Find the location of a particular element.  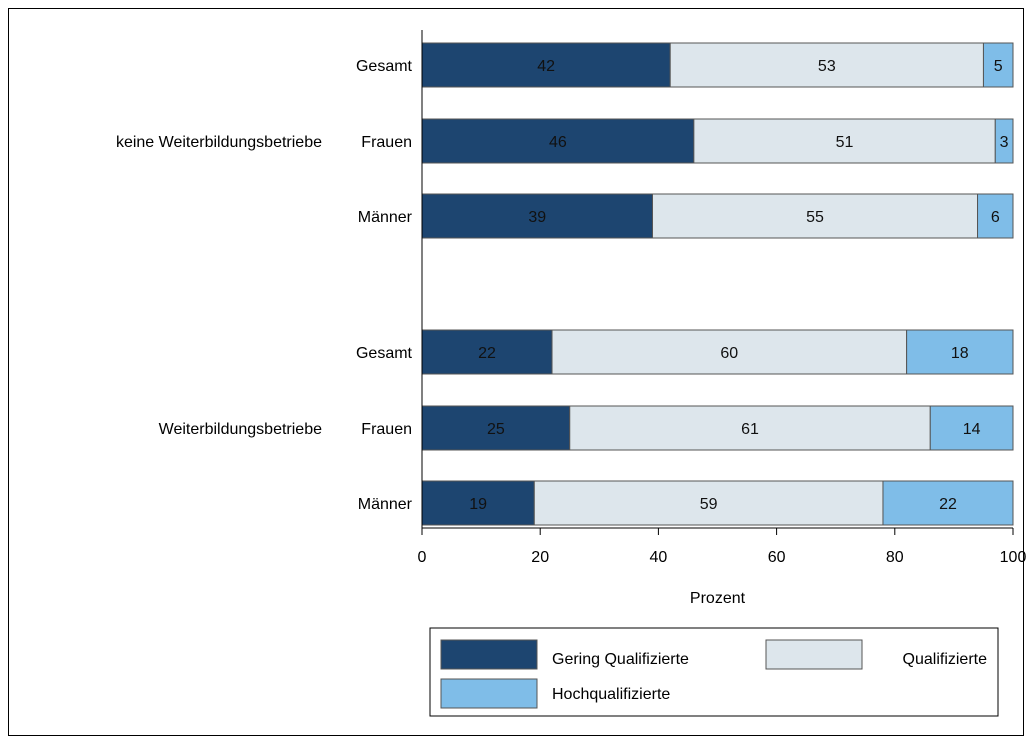

group-label: keine Weiterbildungsbetriebe is located at coordinates (219, 142).